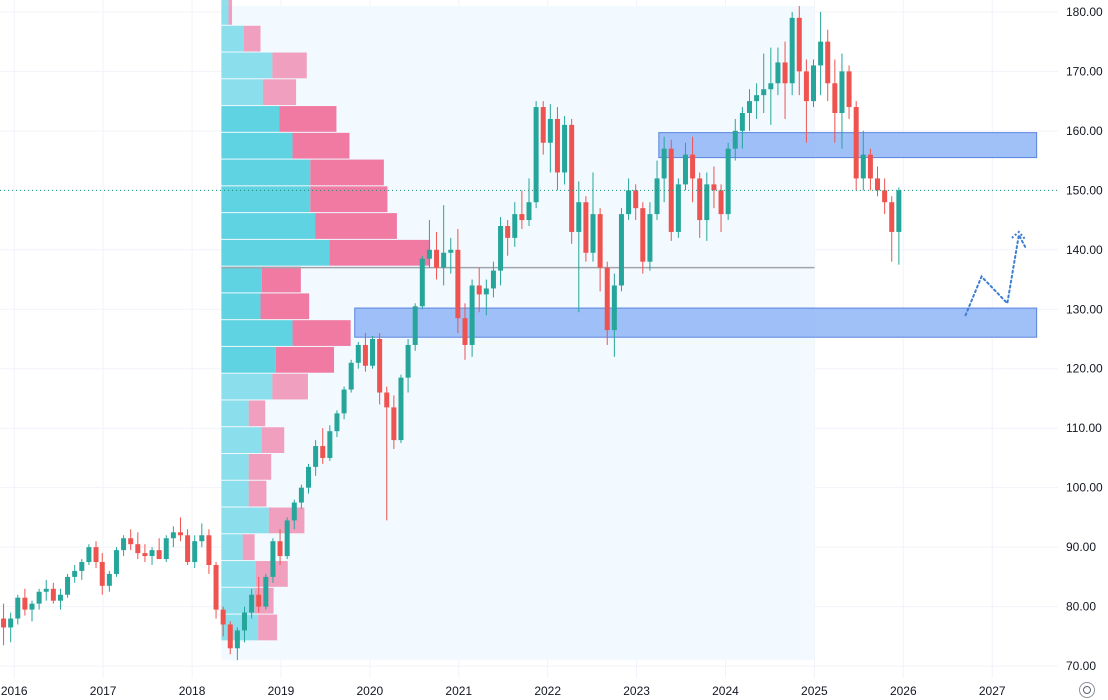 The height and width of the screenshot is (700, 1108). What do you see at coordinates (1084, 309) in the screenshot?
I see `price-tick-label: 130.00` at bounding box center [1084, 309].